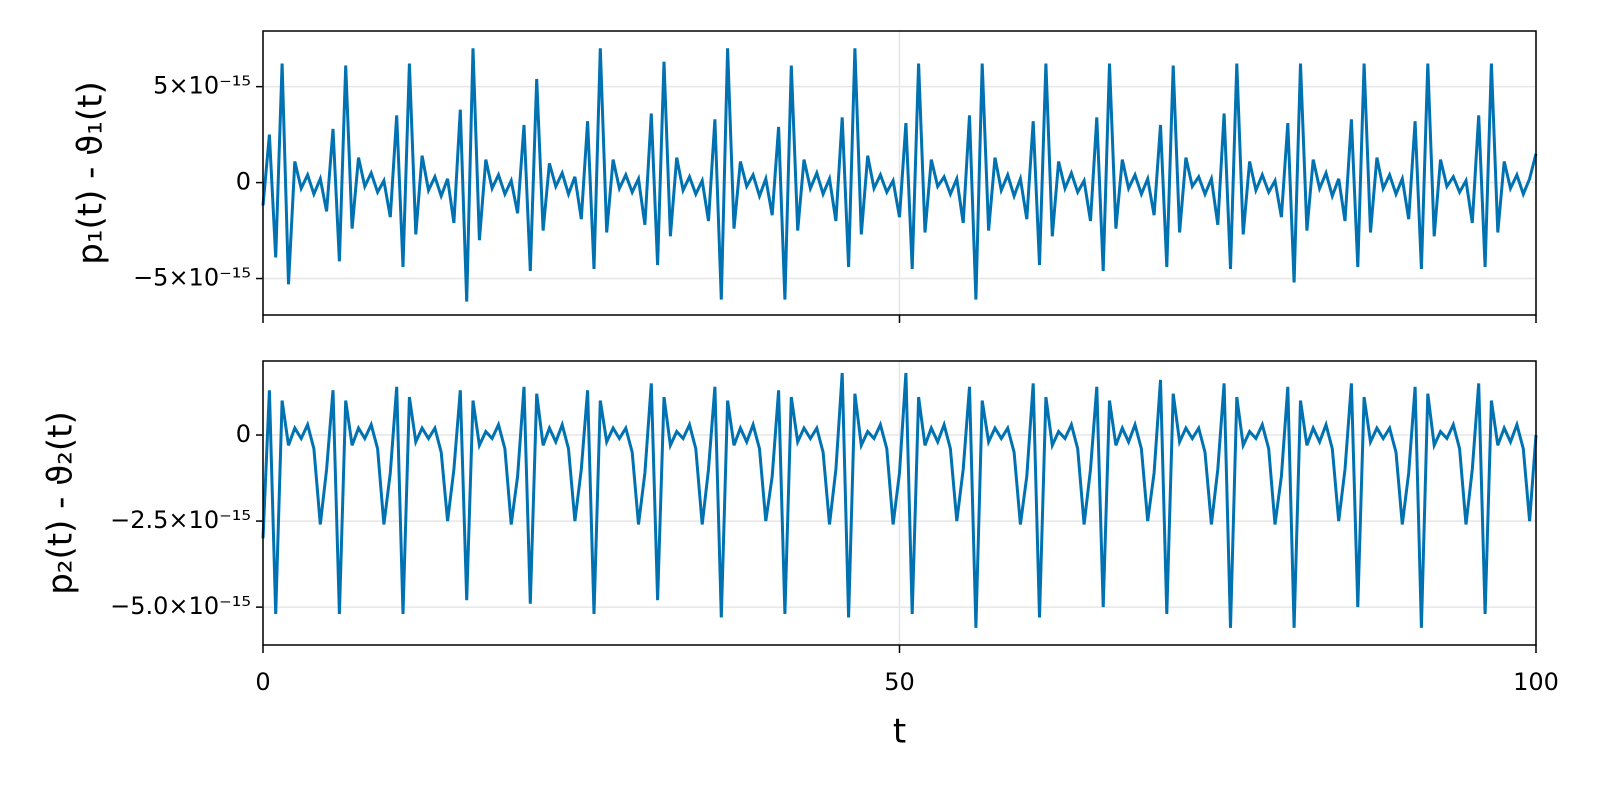  Describe the element at coordinates (202, 86) in the screenshot. I see `y-tick-label: 5×10⁻¹⁵` at that location.